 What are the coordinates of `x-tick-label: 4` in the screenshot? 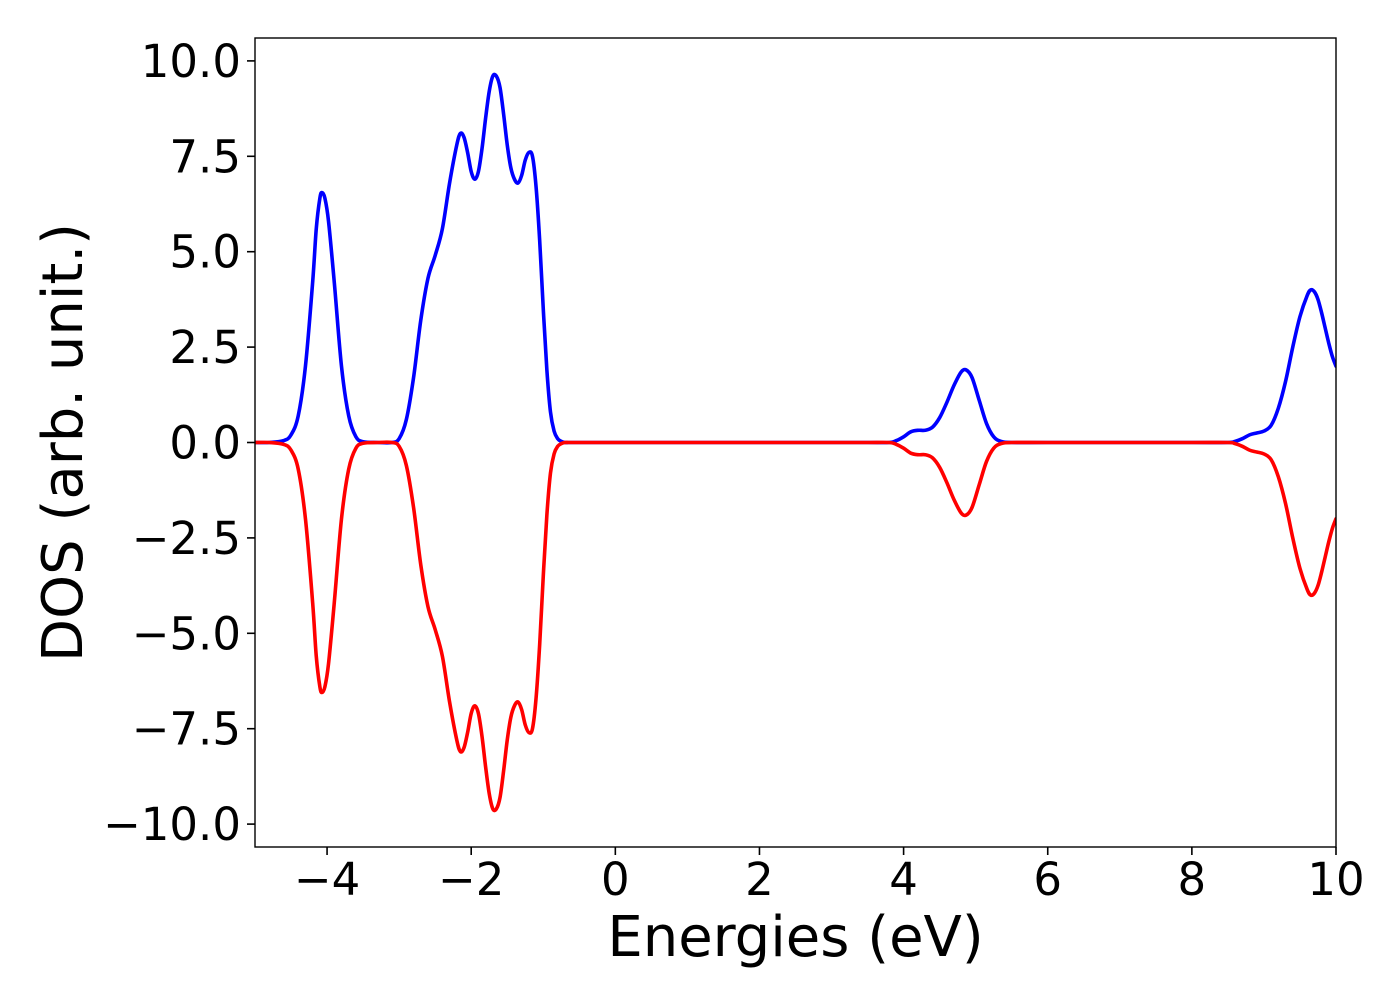 It's located at (903, 879).